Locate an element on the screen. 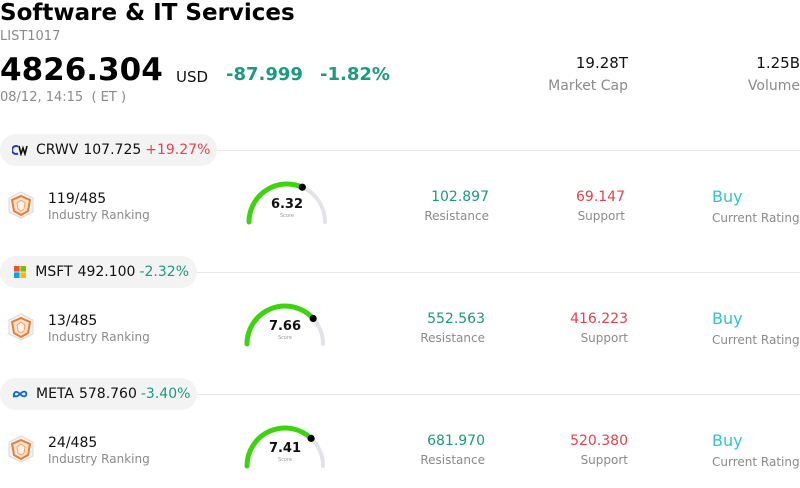 Image resolution: width=800 pixels, height=488 pixels. stock-pill: META 578.760 -3.40% is located at coordinates (98, 394).